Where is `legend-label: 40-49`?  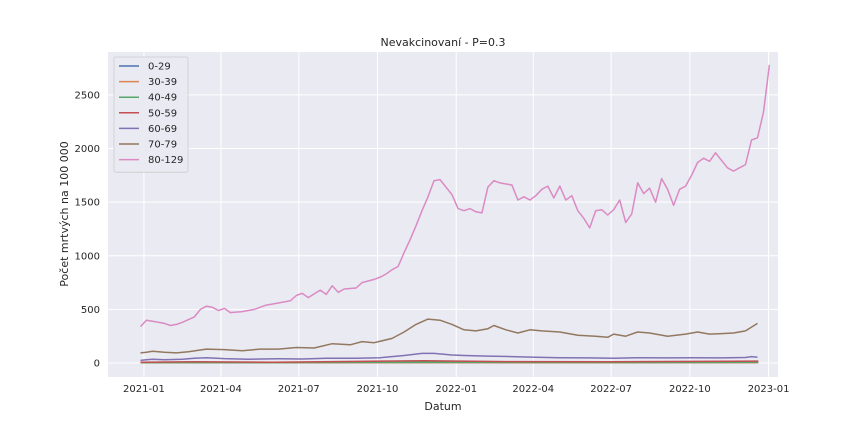 legend-label: 40-49 is located at coordinates (162, 98).